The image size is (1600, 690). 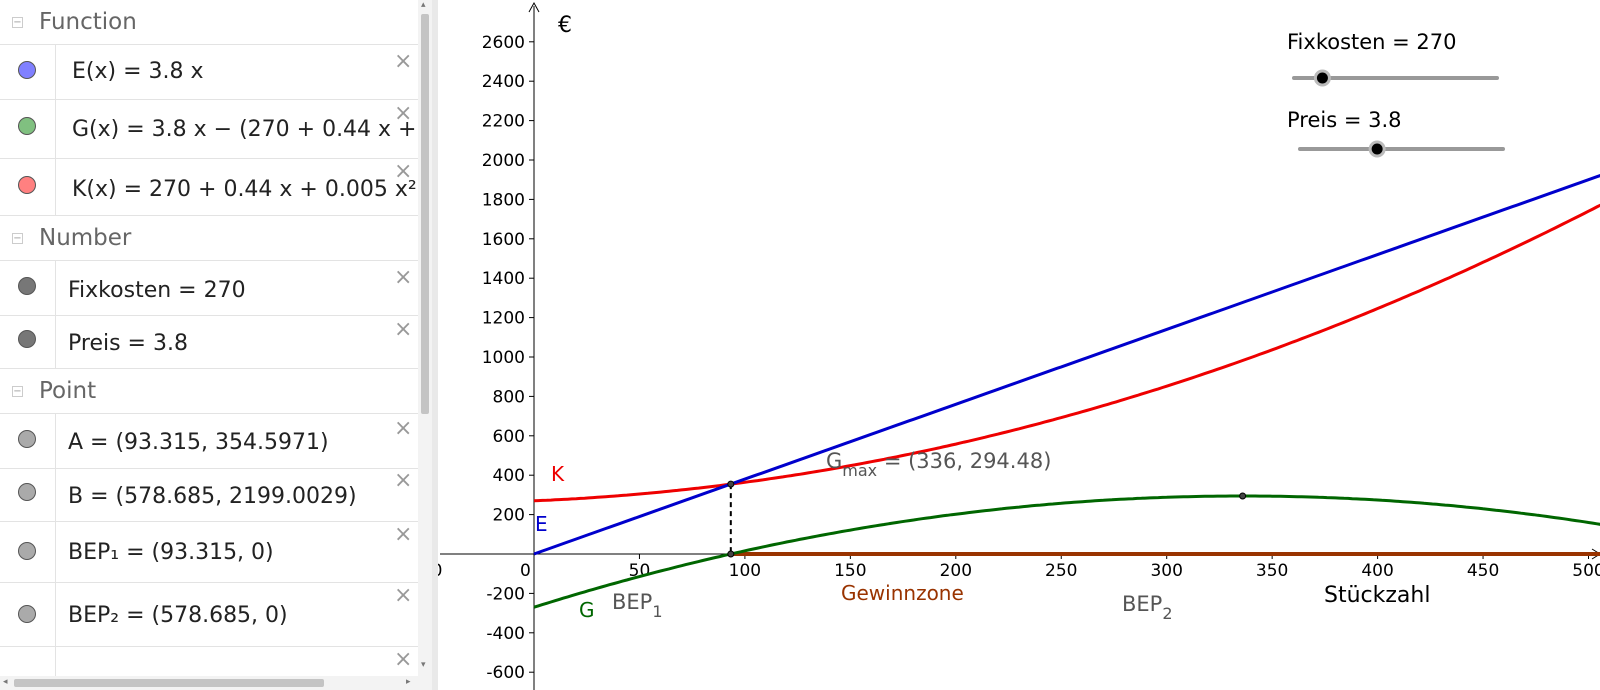 What do you see at coordinates (209, 72) in the screenshot?
I see `algebra-row-e: E(x) = 3.8 x ×` at bounding box center [209, 72].